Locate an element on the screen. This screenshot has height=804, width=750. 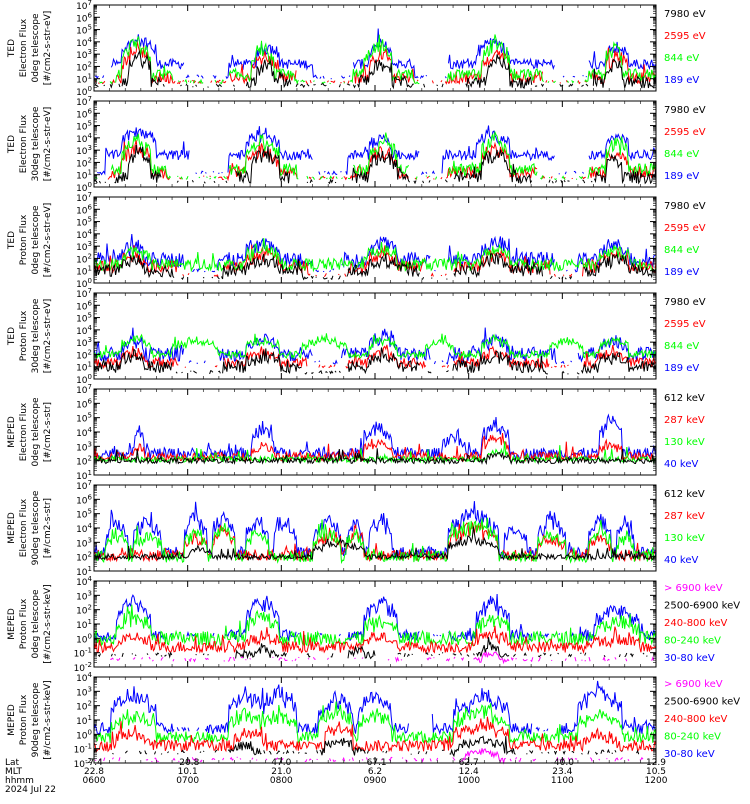
x-tick-lat: 47.0 is located at coordinates (281, 763).